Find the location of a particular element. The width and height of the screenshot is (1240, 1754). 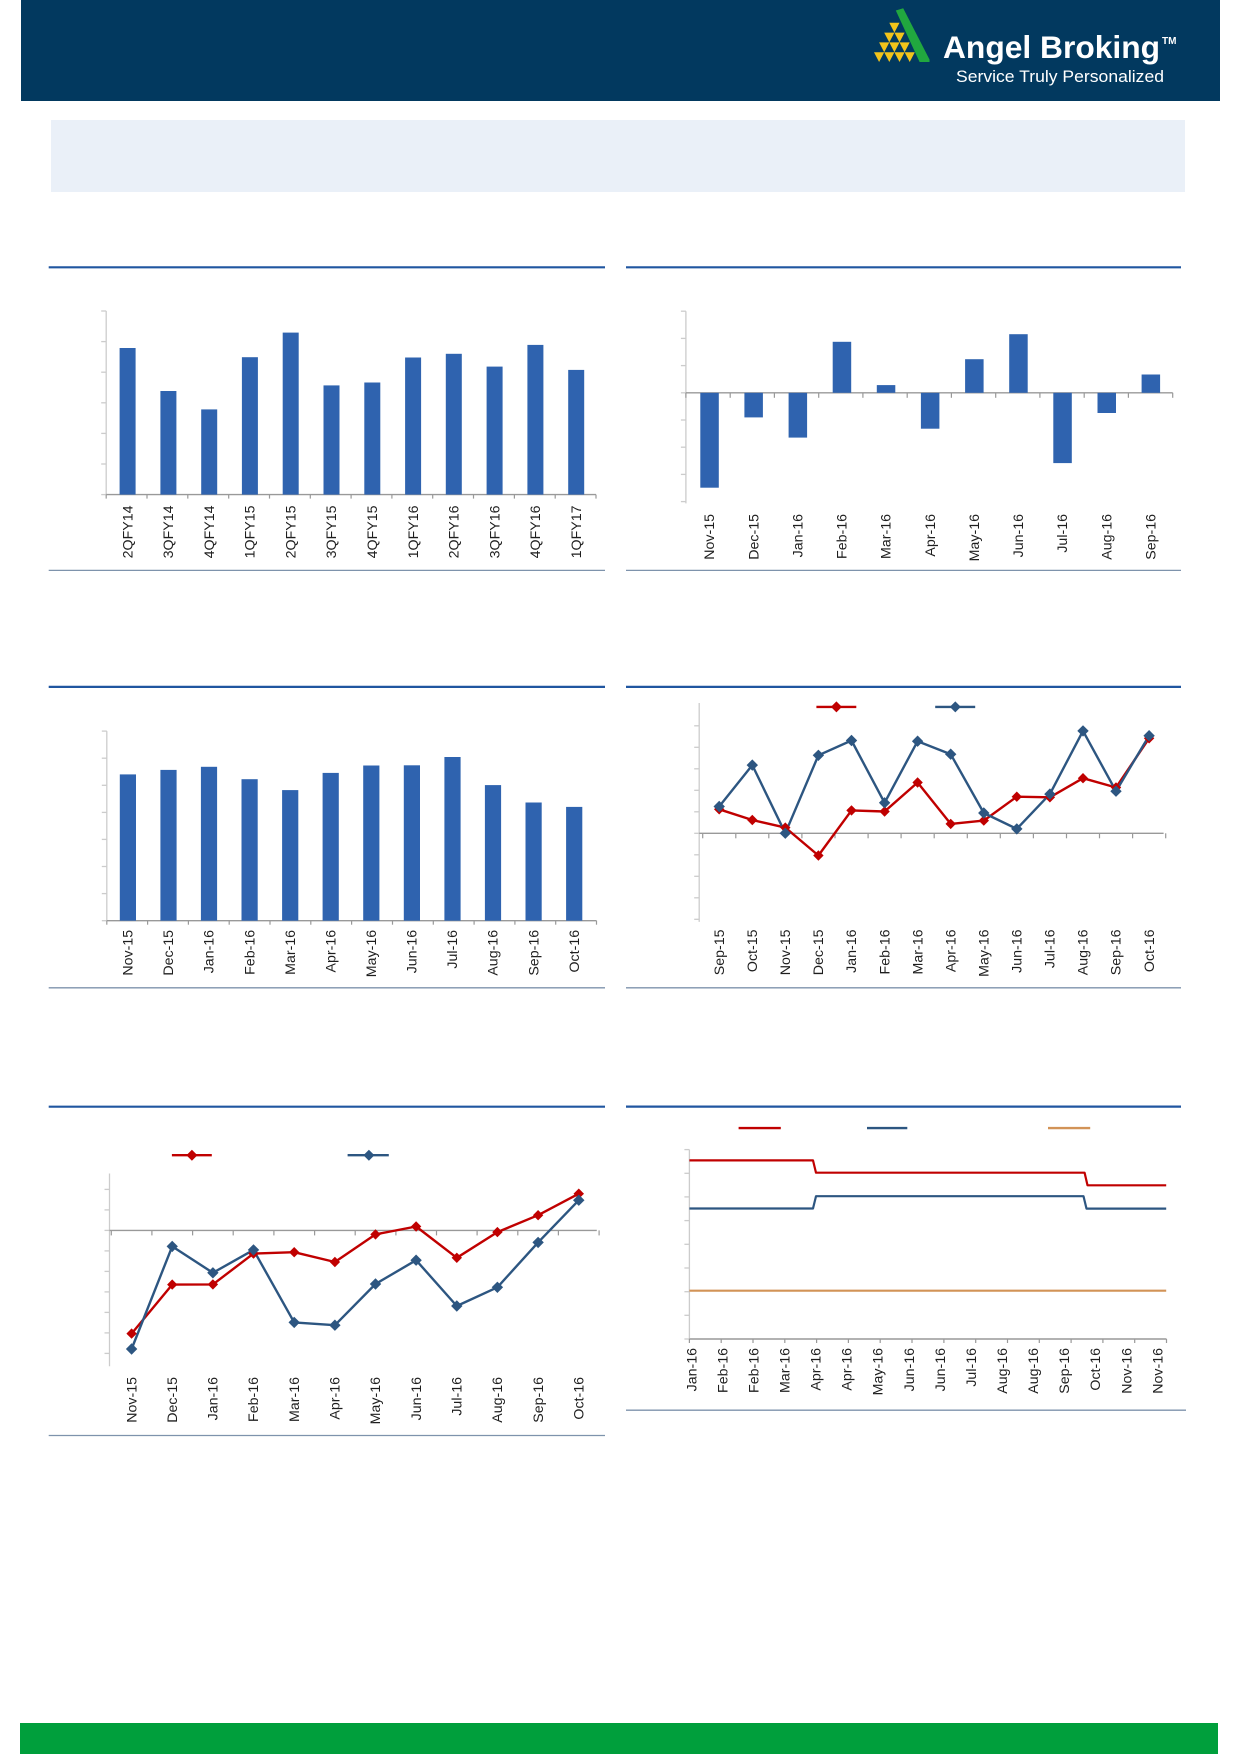

svg-text: 4QFY16 is located at coordinates (536, 531).